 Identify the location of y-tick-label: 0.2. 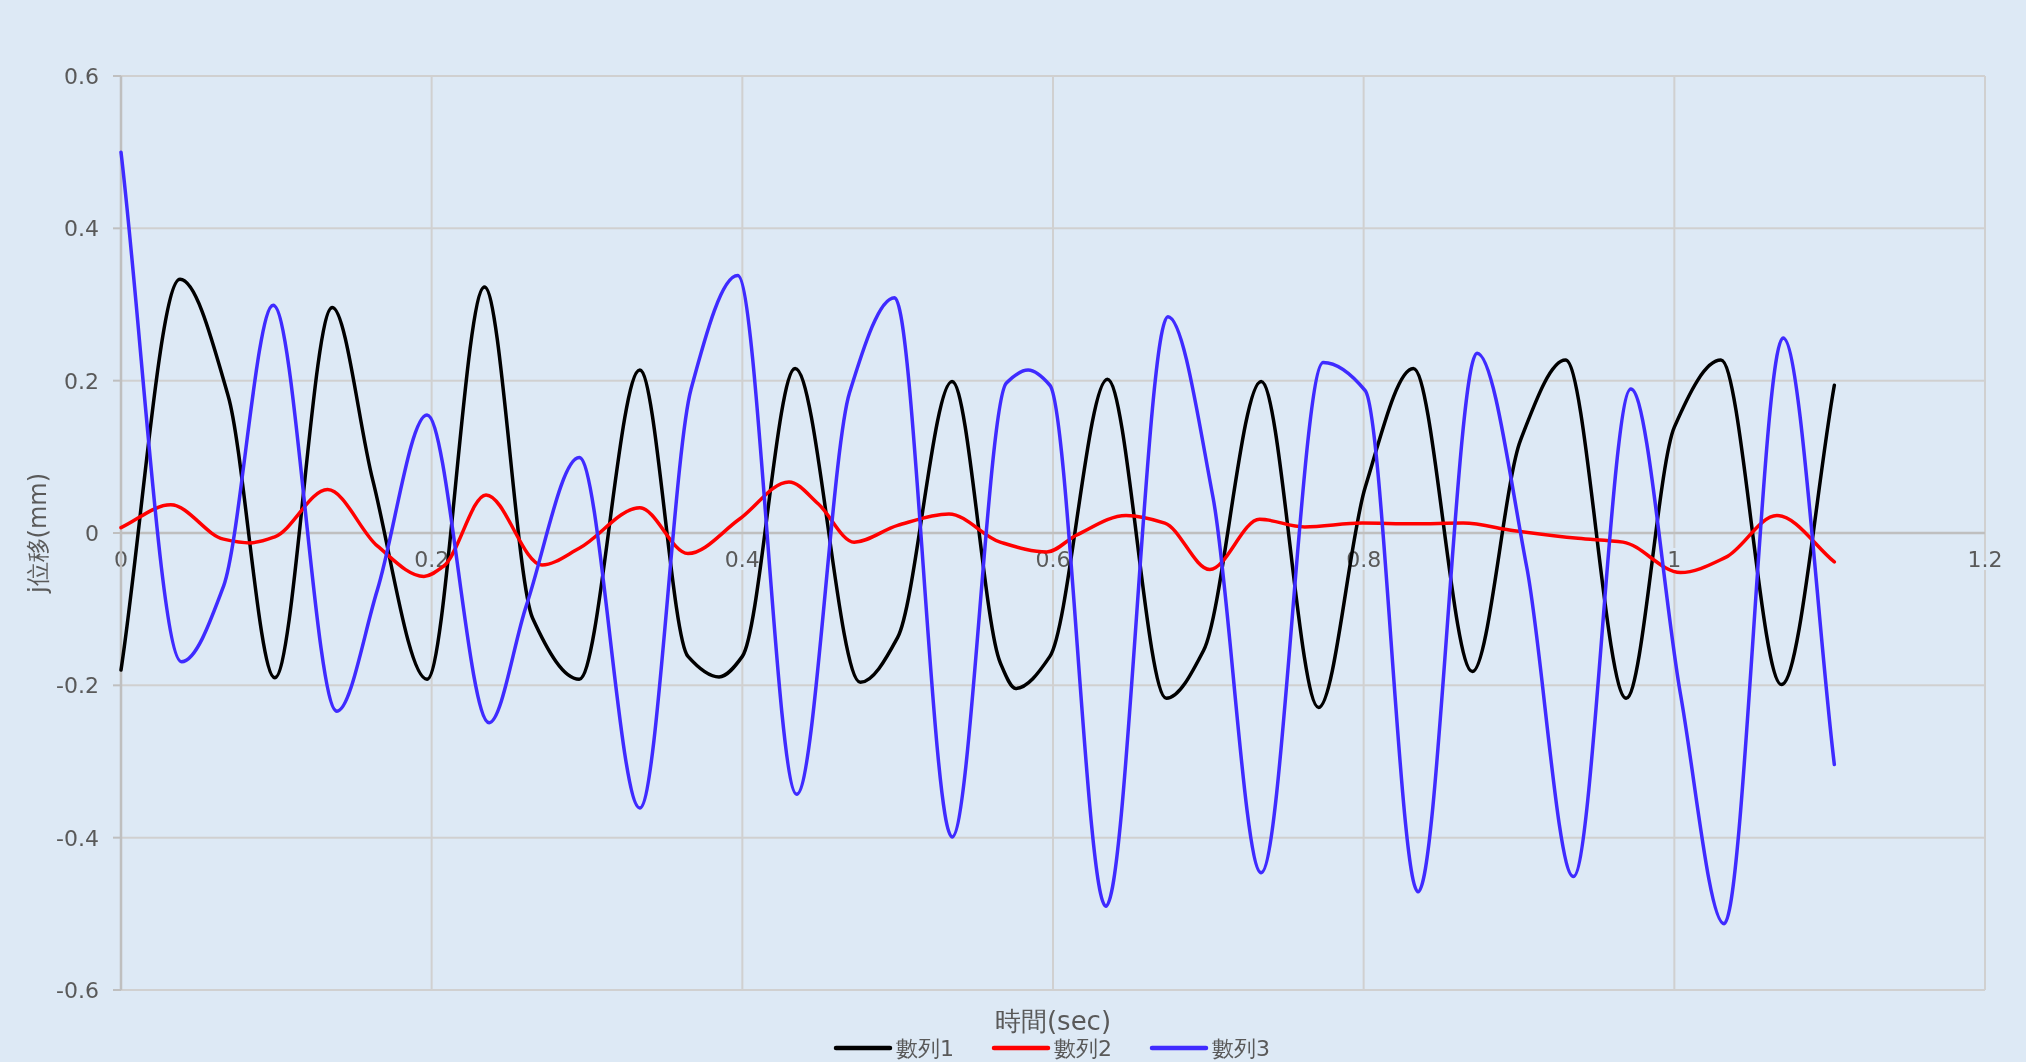
(81, 381).